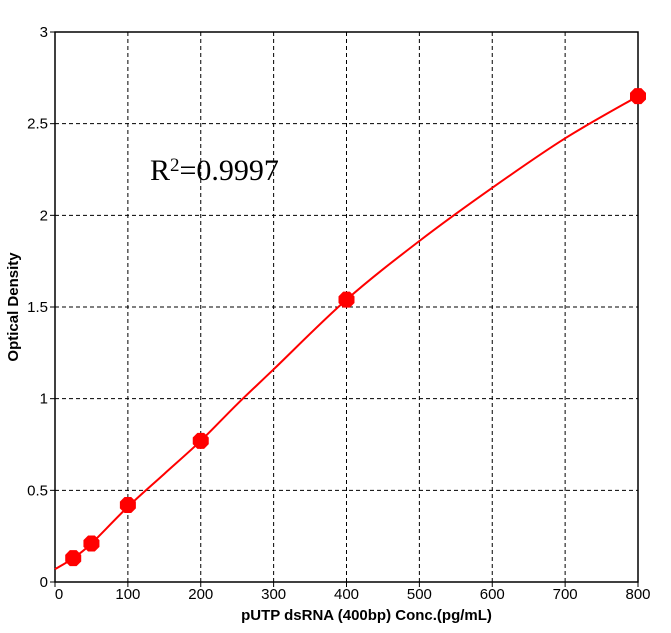 The width and height of the screenshot is (671, 633). I want to click on y-tick-label: 1.5, so click(37, 307).